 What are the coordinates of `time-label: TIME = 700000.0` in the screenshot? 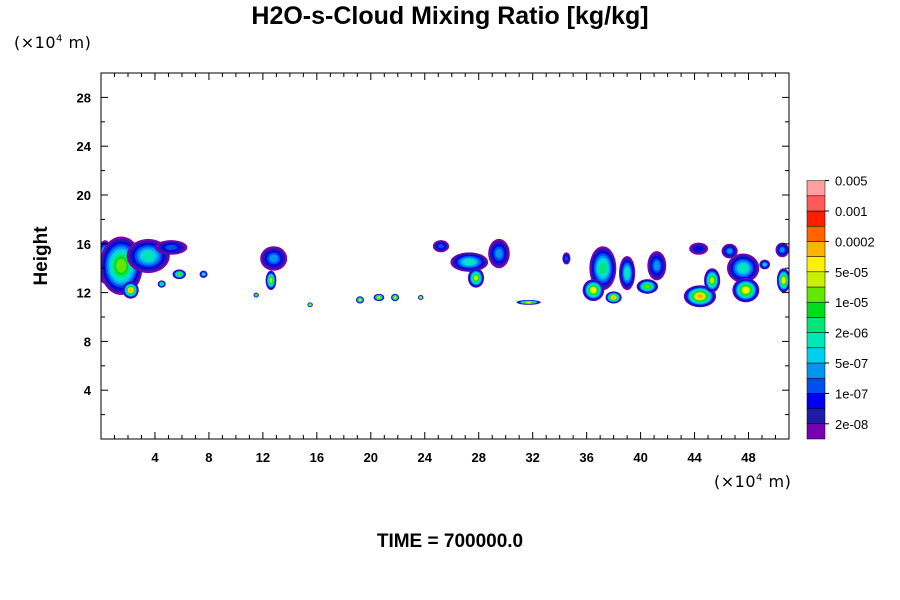 It's located at (450, 541).